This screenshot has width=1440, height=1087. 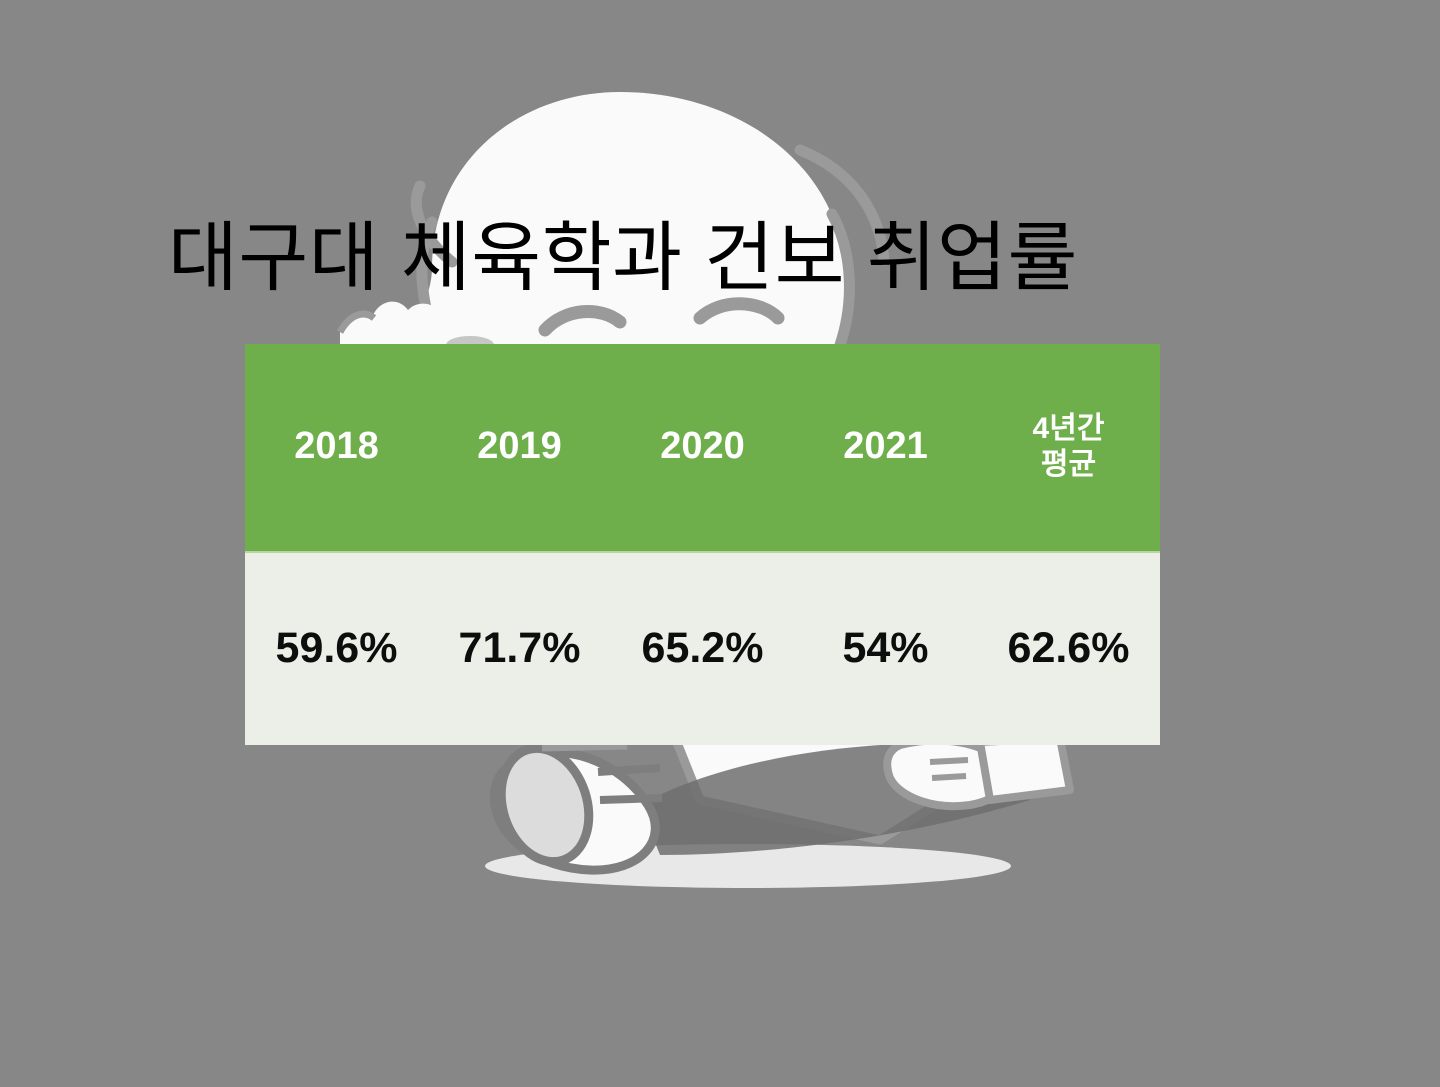 I want to click on table-cell-value-2020: 65.2%, so click(x=702, y=648).